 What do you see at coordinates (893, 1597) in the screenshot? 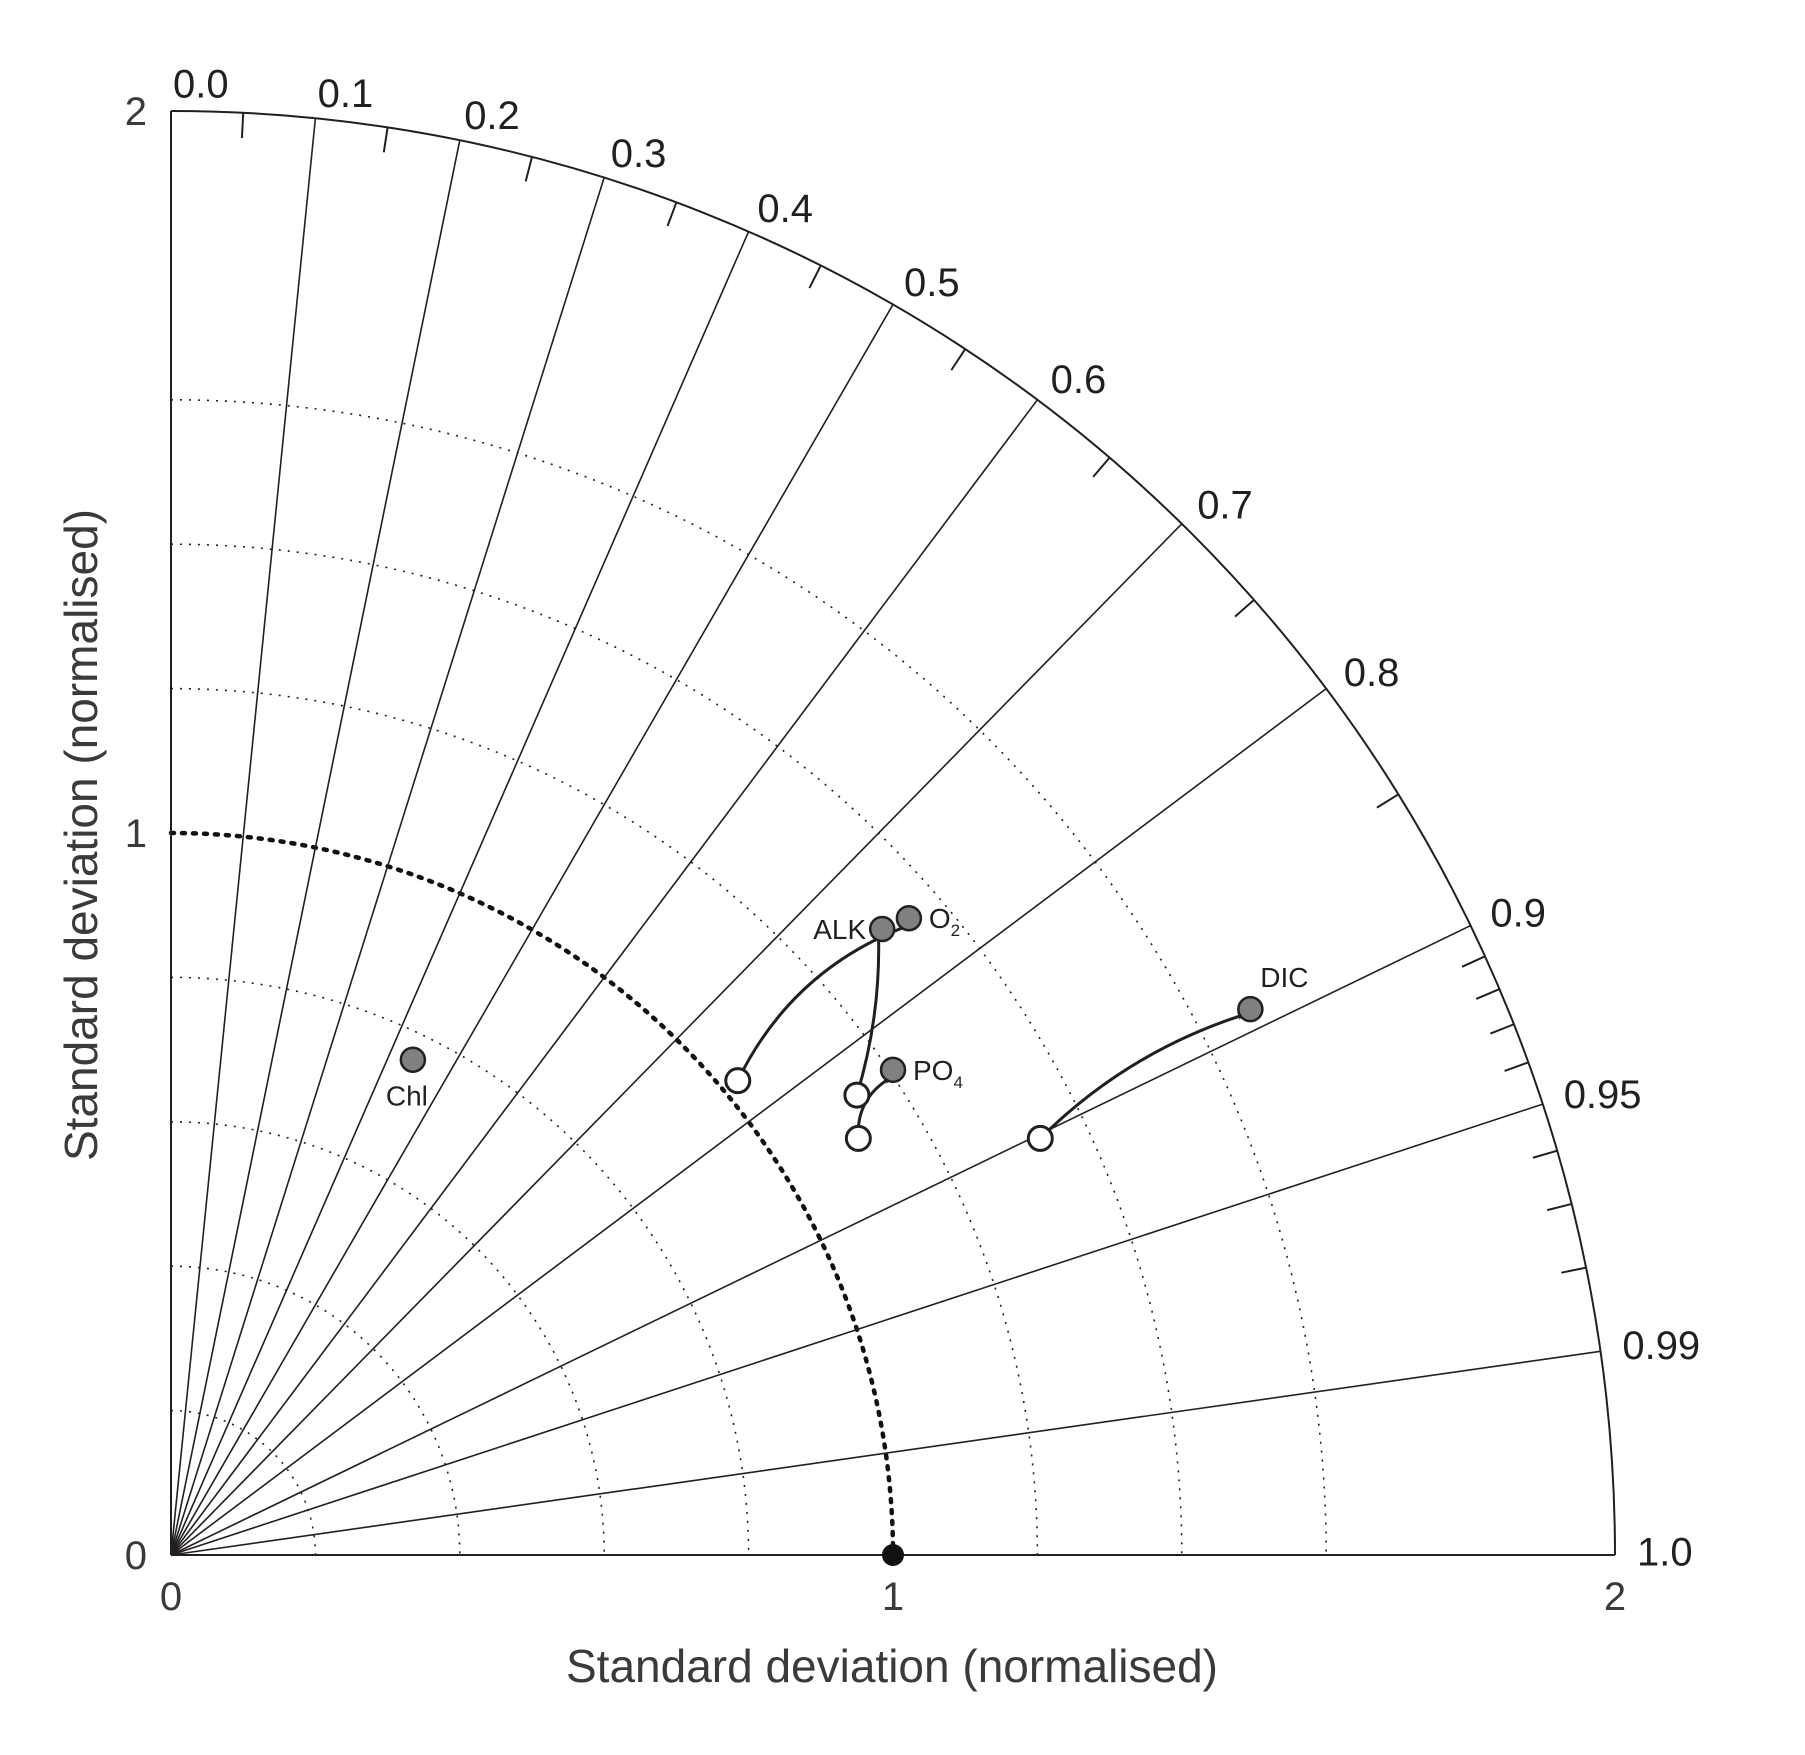
I see `x-tick-label: 1` at bounding box center [893, 1597].